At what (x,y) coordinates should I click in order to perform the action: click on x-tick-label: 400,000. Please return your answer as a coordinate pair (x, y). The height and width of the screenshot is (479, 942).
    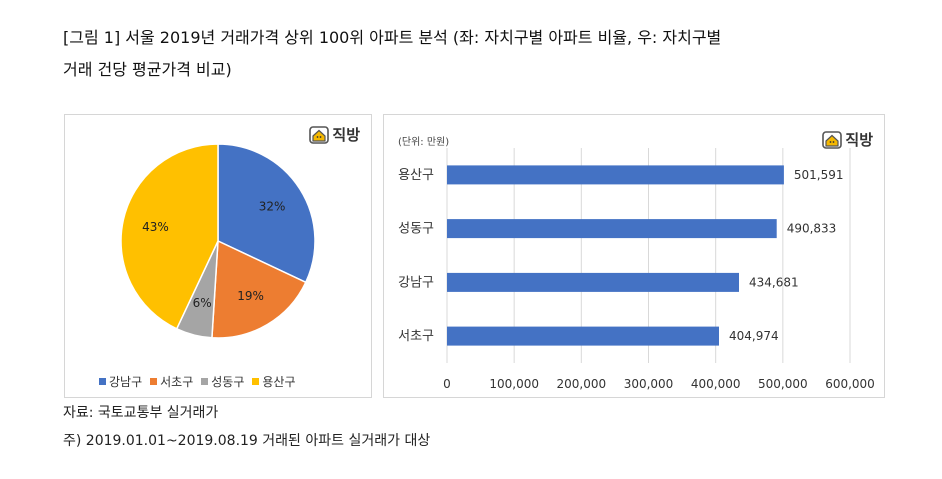
    Looking at the image, I should click on (716, 384).